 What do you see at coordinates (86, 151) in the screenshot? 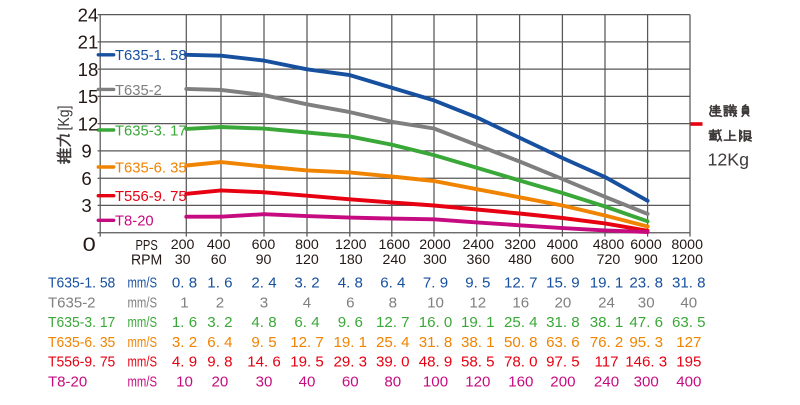
I see `svg-text: 9` at bounding box center [86, 151].